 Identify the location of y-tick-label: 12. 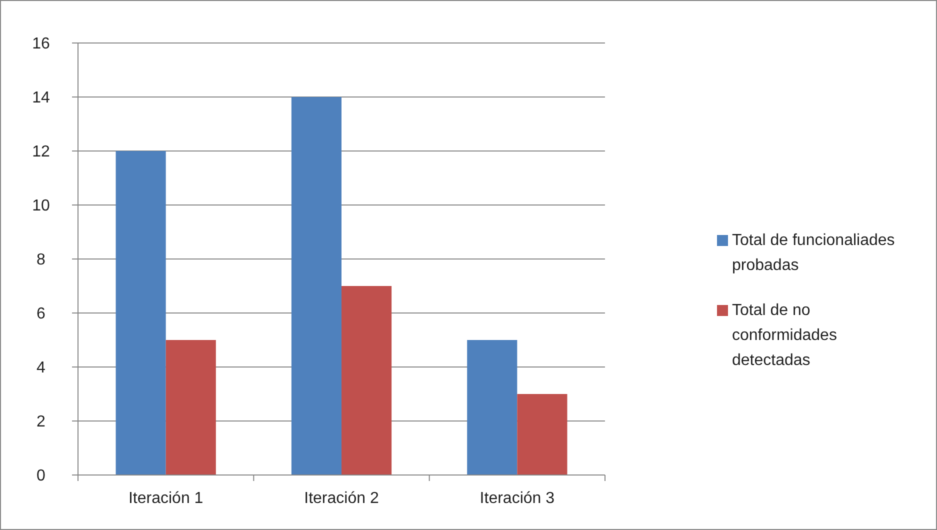
(41, 152).